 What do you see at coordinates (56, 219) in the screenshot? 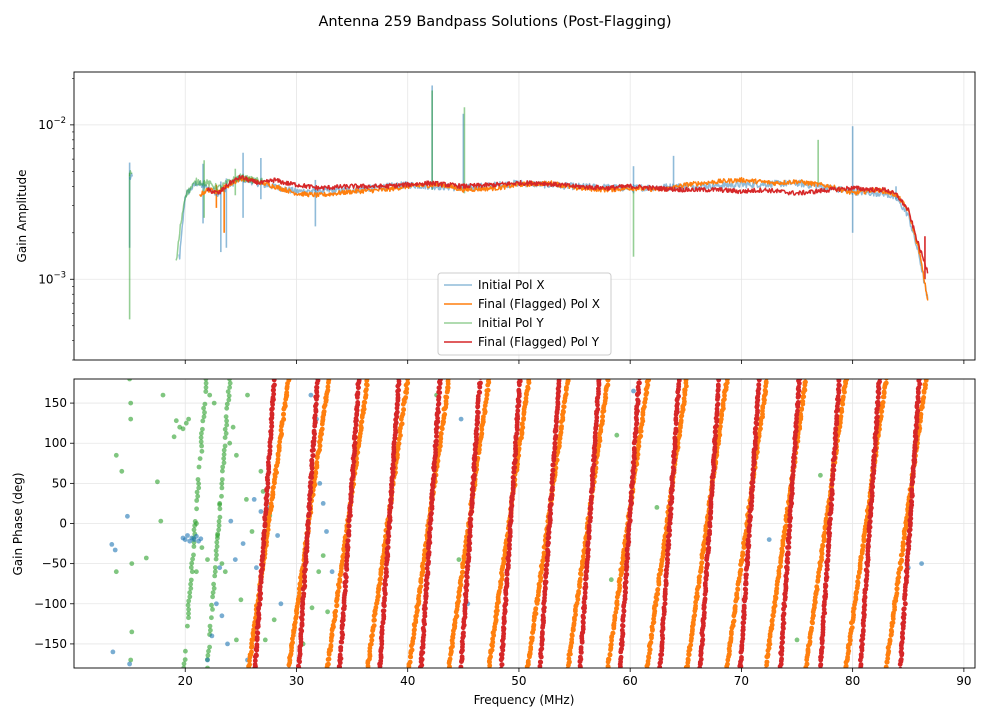
I see `amplitude-y-ticks: 10−310−2` at bounding box center [56, 219].